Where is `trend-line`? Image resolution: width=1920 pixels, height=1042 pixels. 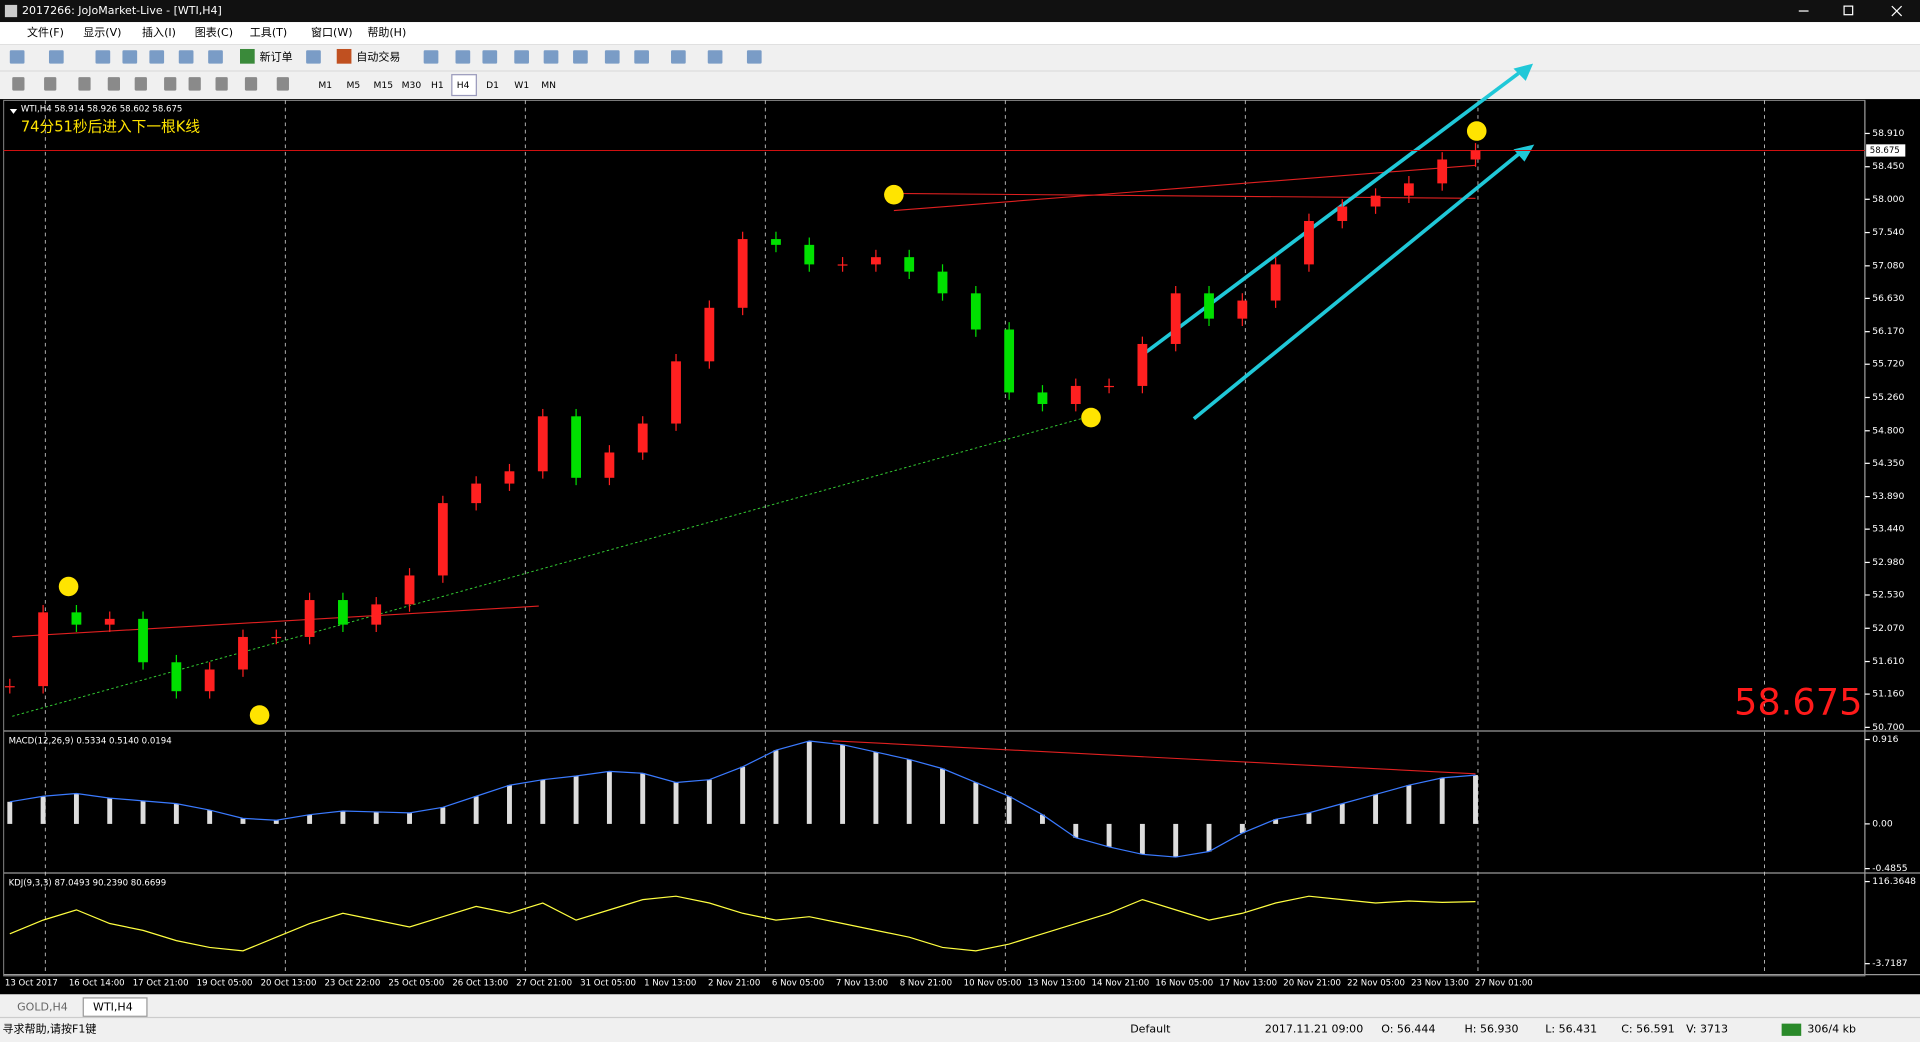
trend-line is located at coordinates (275, 621).